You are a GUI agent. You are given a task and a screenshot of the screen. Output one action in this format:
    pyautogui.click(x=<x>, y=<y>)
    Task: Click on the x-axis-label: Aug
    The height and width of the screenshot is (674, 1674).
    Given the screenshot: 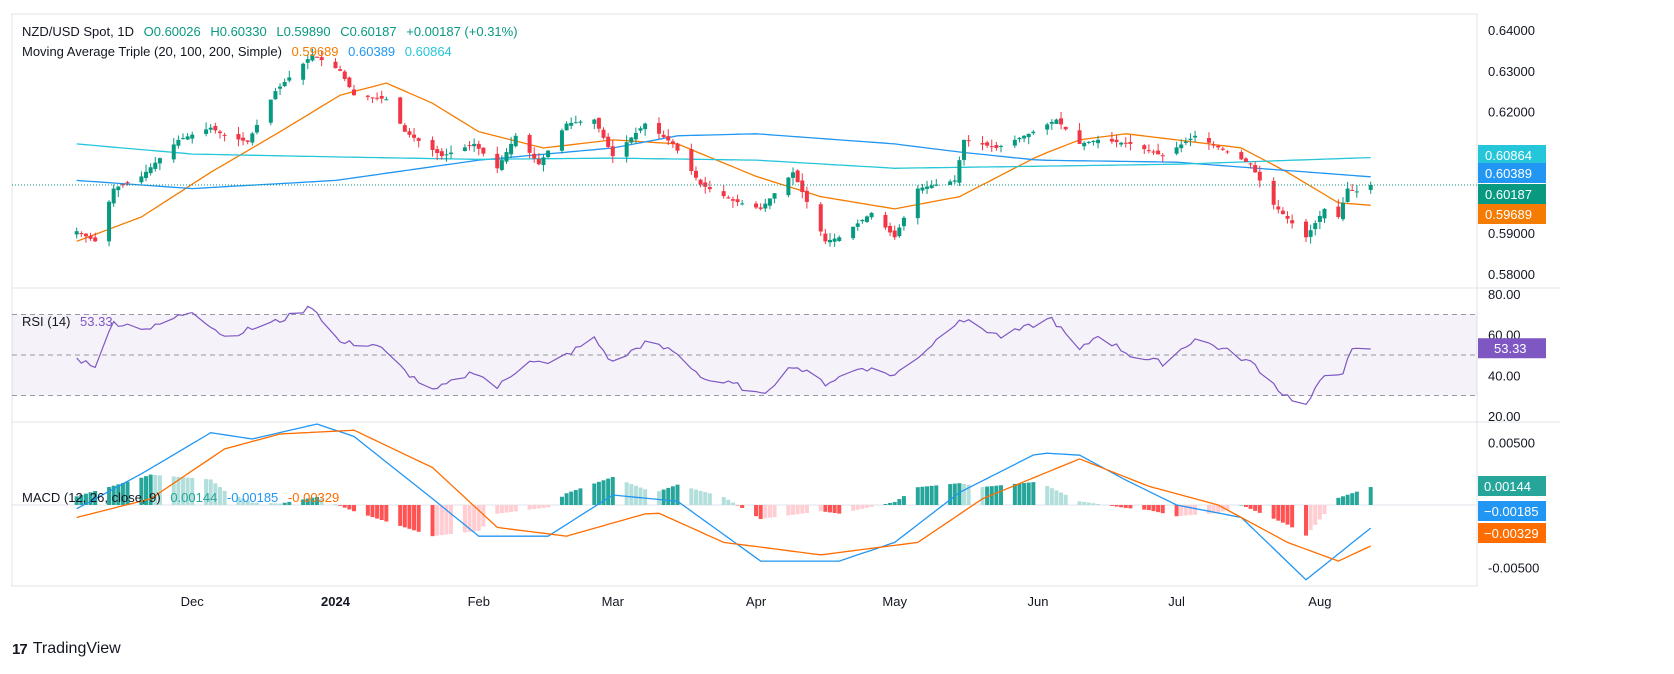 What is the action you would take?
    pyautogui.click(x=1319, y=601)
    